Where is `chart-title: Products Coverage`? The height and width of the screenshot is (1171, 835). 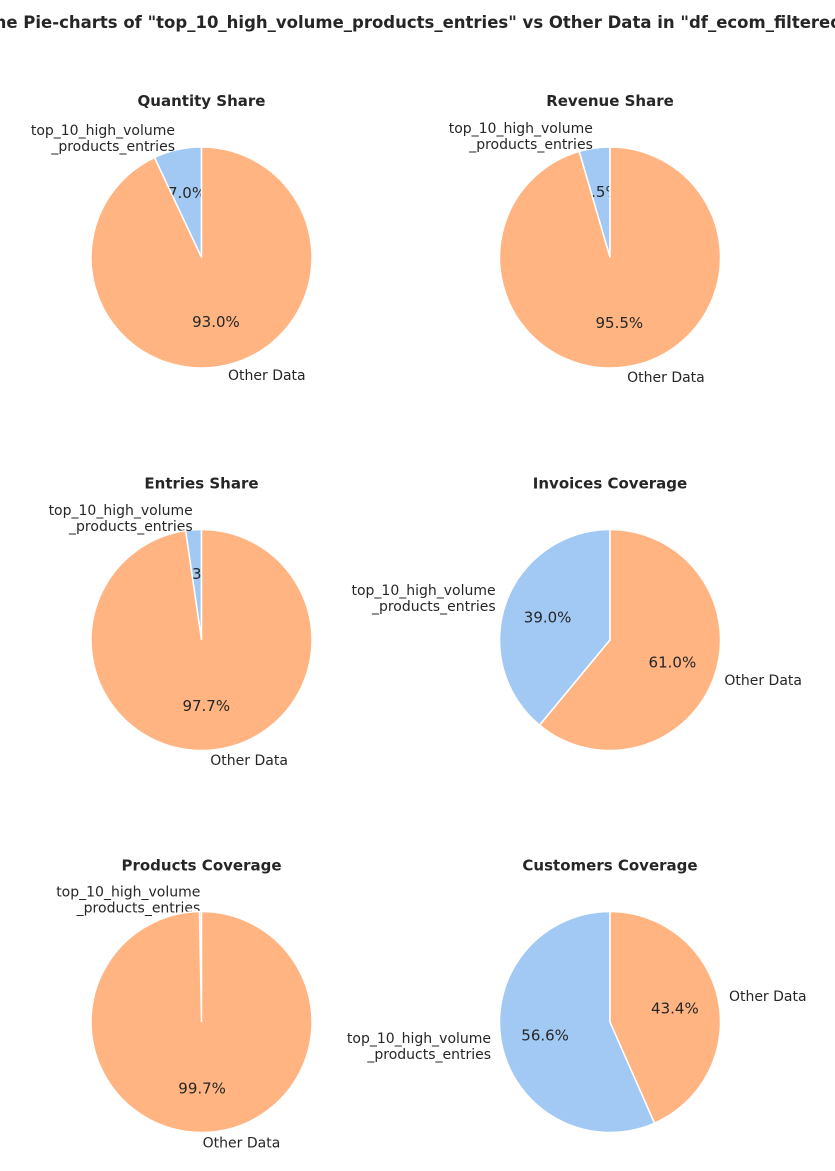 chart-title: Products Coverage is located at coordinates (201, 866).